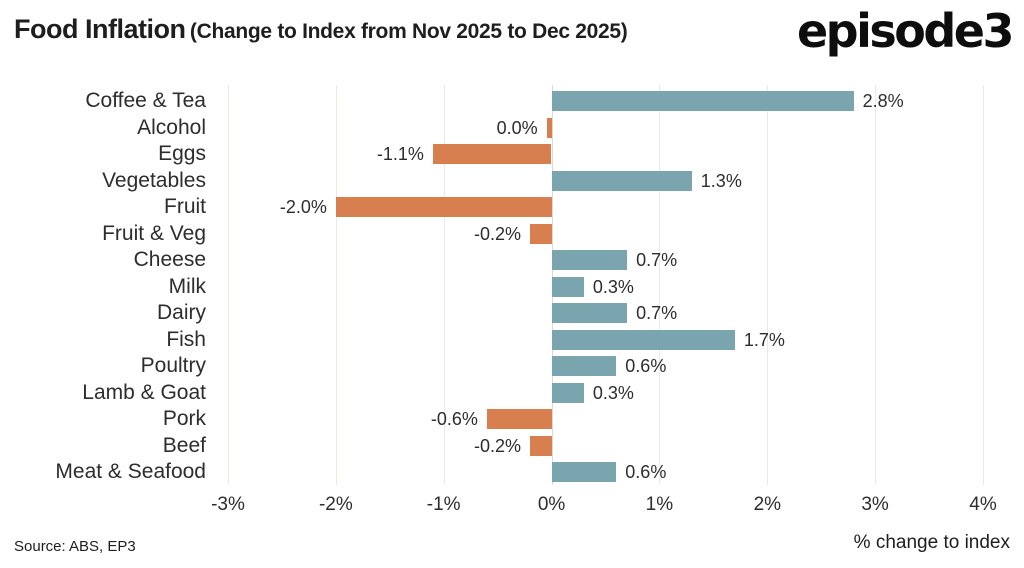 The image size is (1024, 568). Describe the element at coordinates (145, 100) in the screenshot. I see `category-label: Coffee & Tea` at that location.